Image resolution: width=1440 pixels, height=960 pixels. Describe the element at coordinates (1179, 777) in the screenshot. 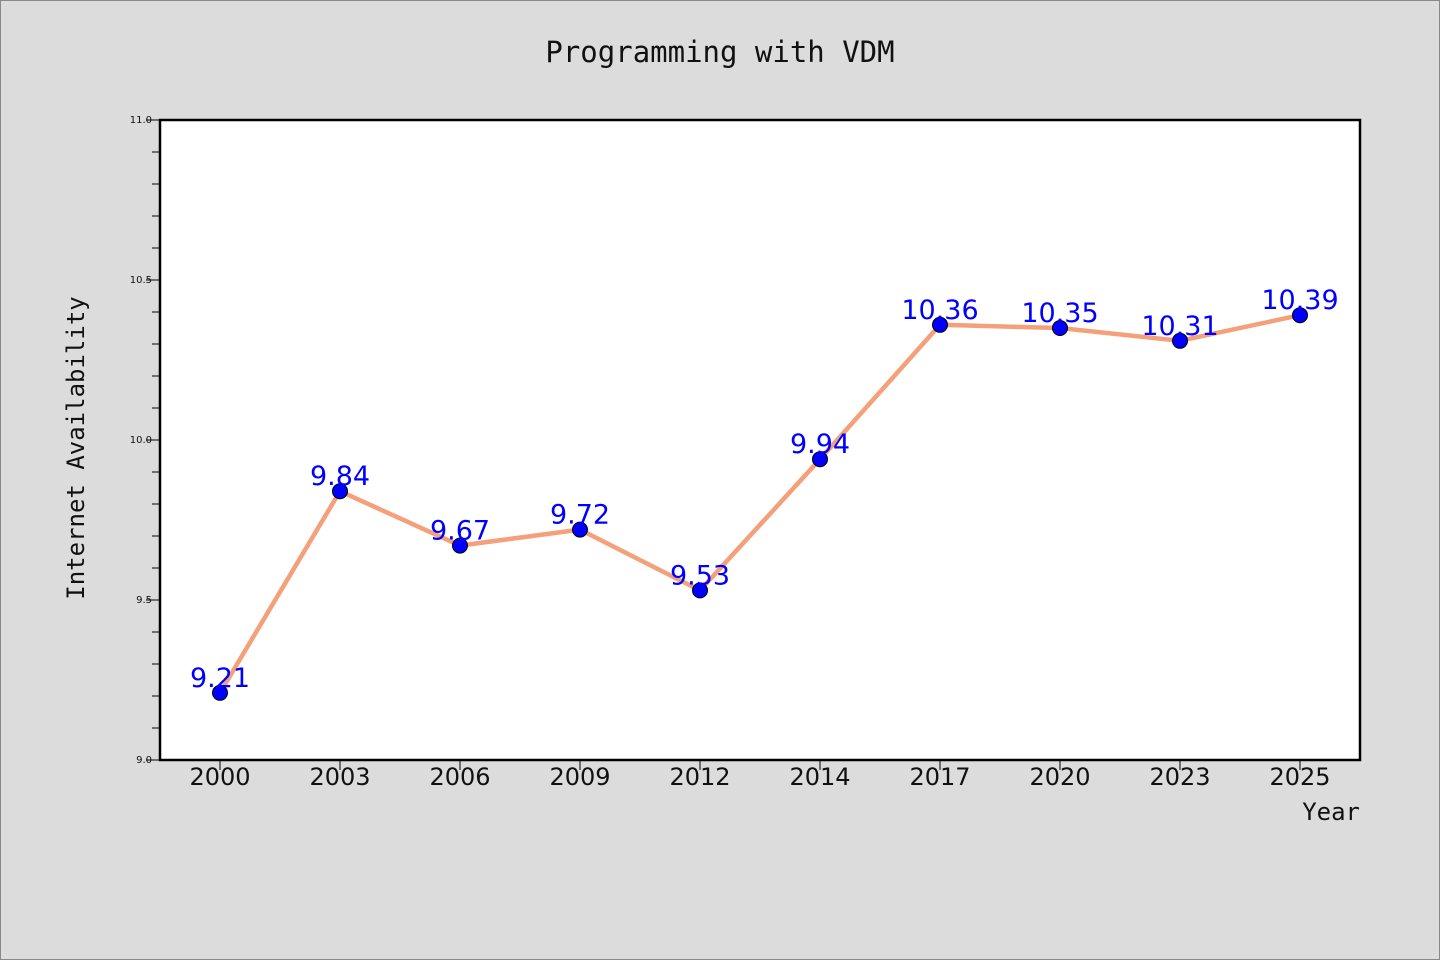

I see `x-tick-label: 2023` at that location.